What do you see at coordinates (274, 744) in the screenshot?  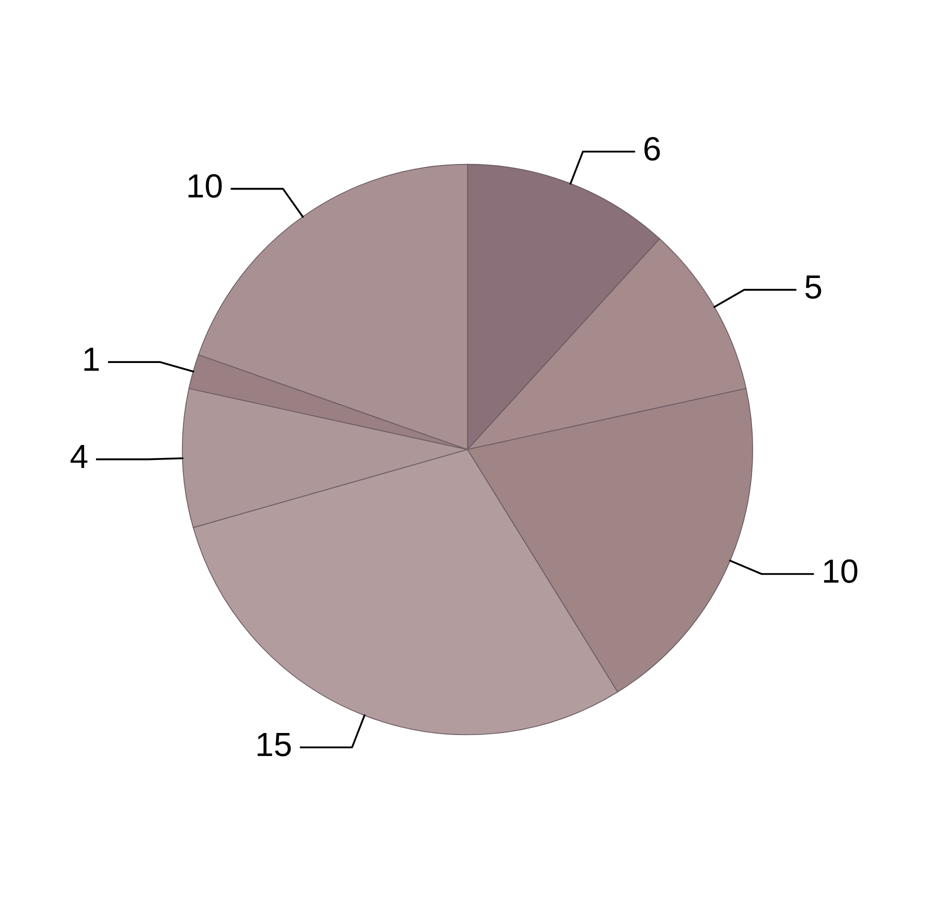 I see `data-label: 15` at bounding box center [274, 744].